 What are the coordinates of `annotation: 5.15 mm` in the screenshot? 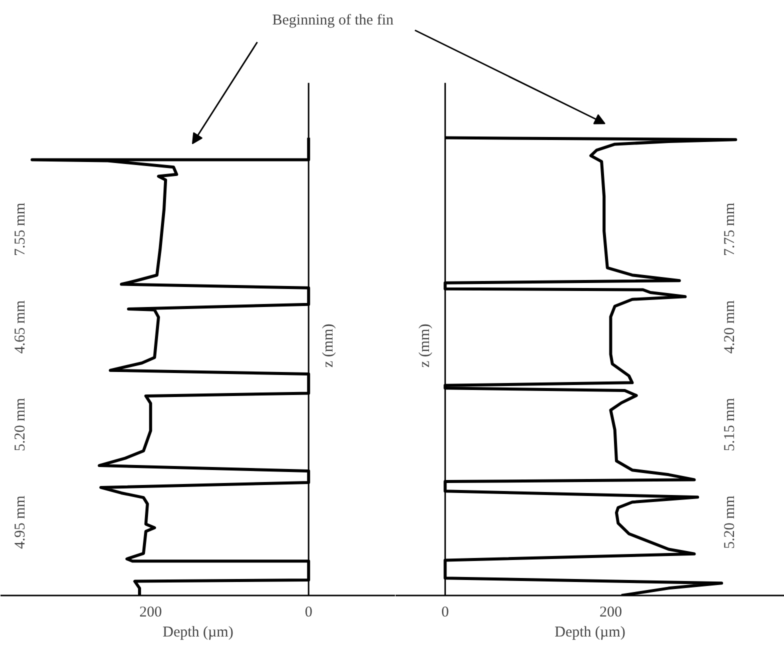 It's located at (730, 425).